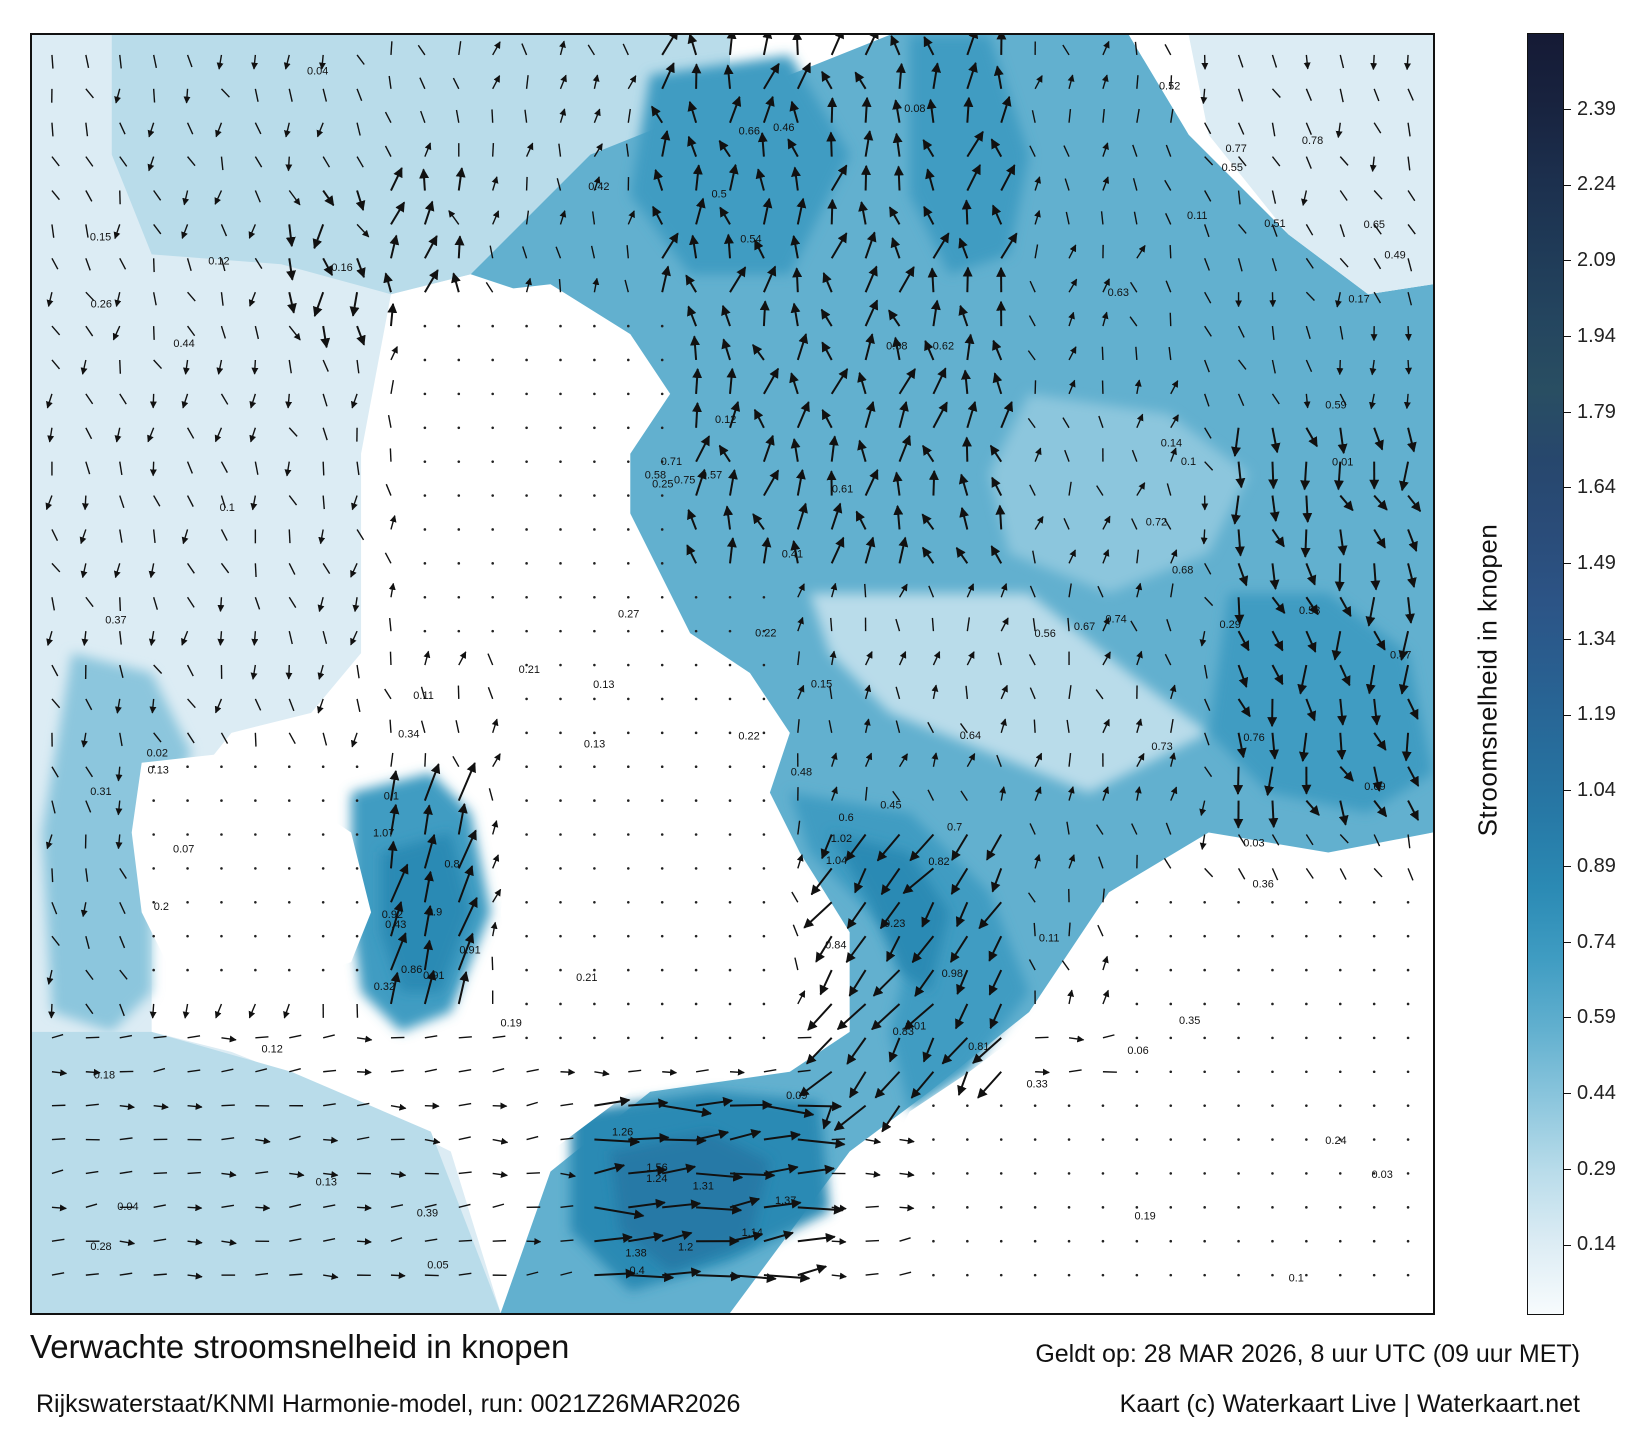 This screenshot has height=1450, width=1650. I want to click on sea-central-light, so click(1009, 693).